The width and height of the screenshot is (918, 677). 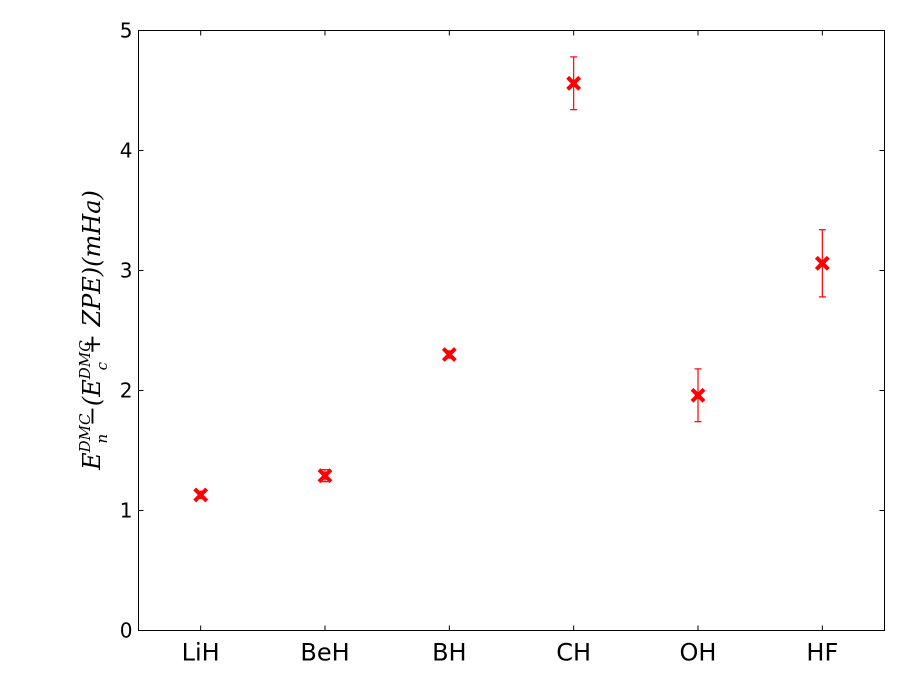 I want to click on y-tick-label: 0, so click(x=126, y=631).